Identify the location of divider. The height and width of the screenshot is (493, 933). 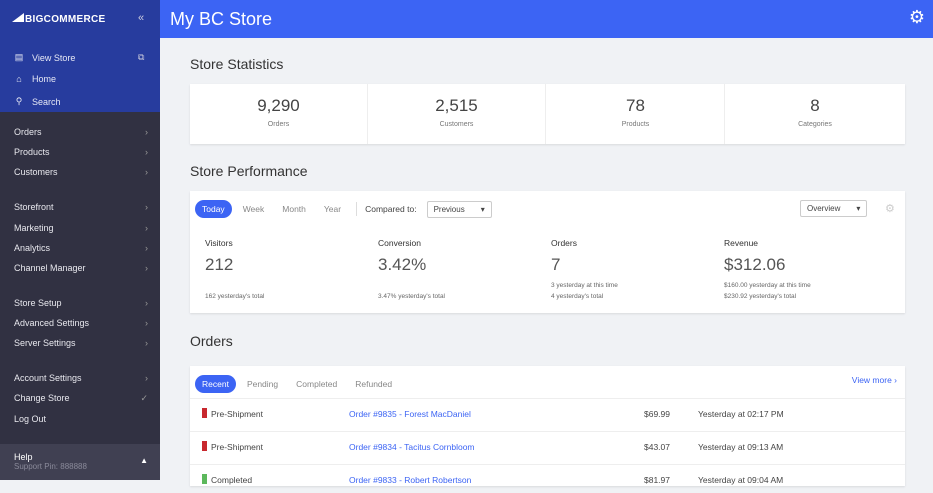
(357, 209).